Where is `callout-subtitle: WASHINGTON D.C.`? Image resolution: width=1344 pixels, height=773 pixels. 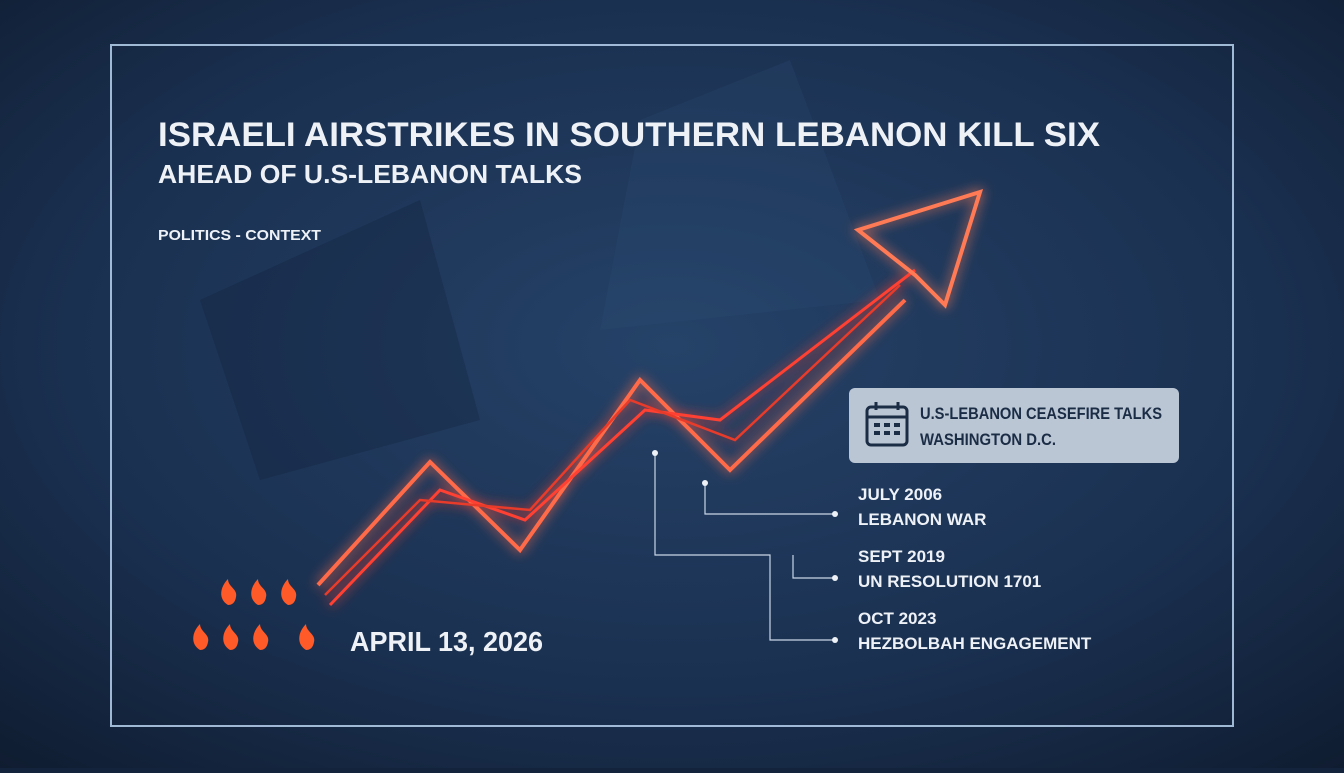
callout-subtitle: WASHINGTON D.C. is located at coordinates (988, 439).